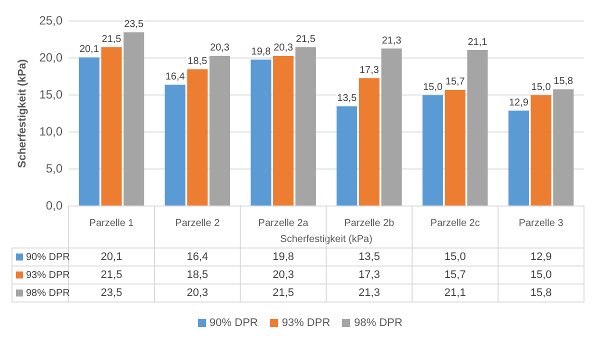 This screenshot has width=600, height=342. I want to click on y-tick-label: 10,0, so click(51, 131).